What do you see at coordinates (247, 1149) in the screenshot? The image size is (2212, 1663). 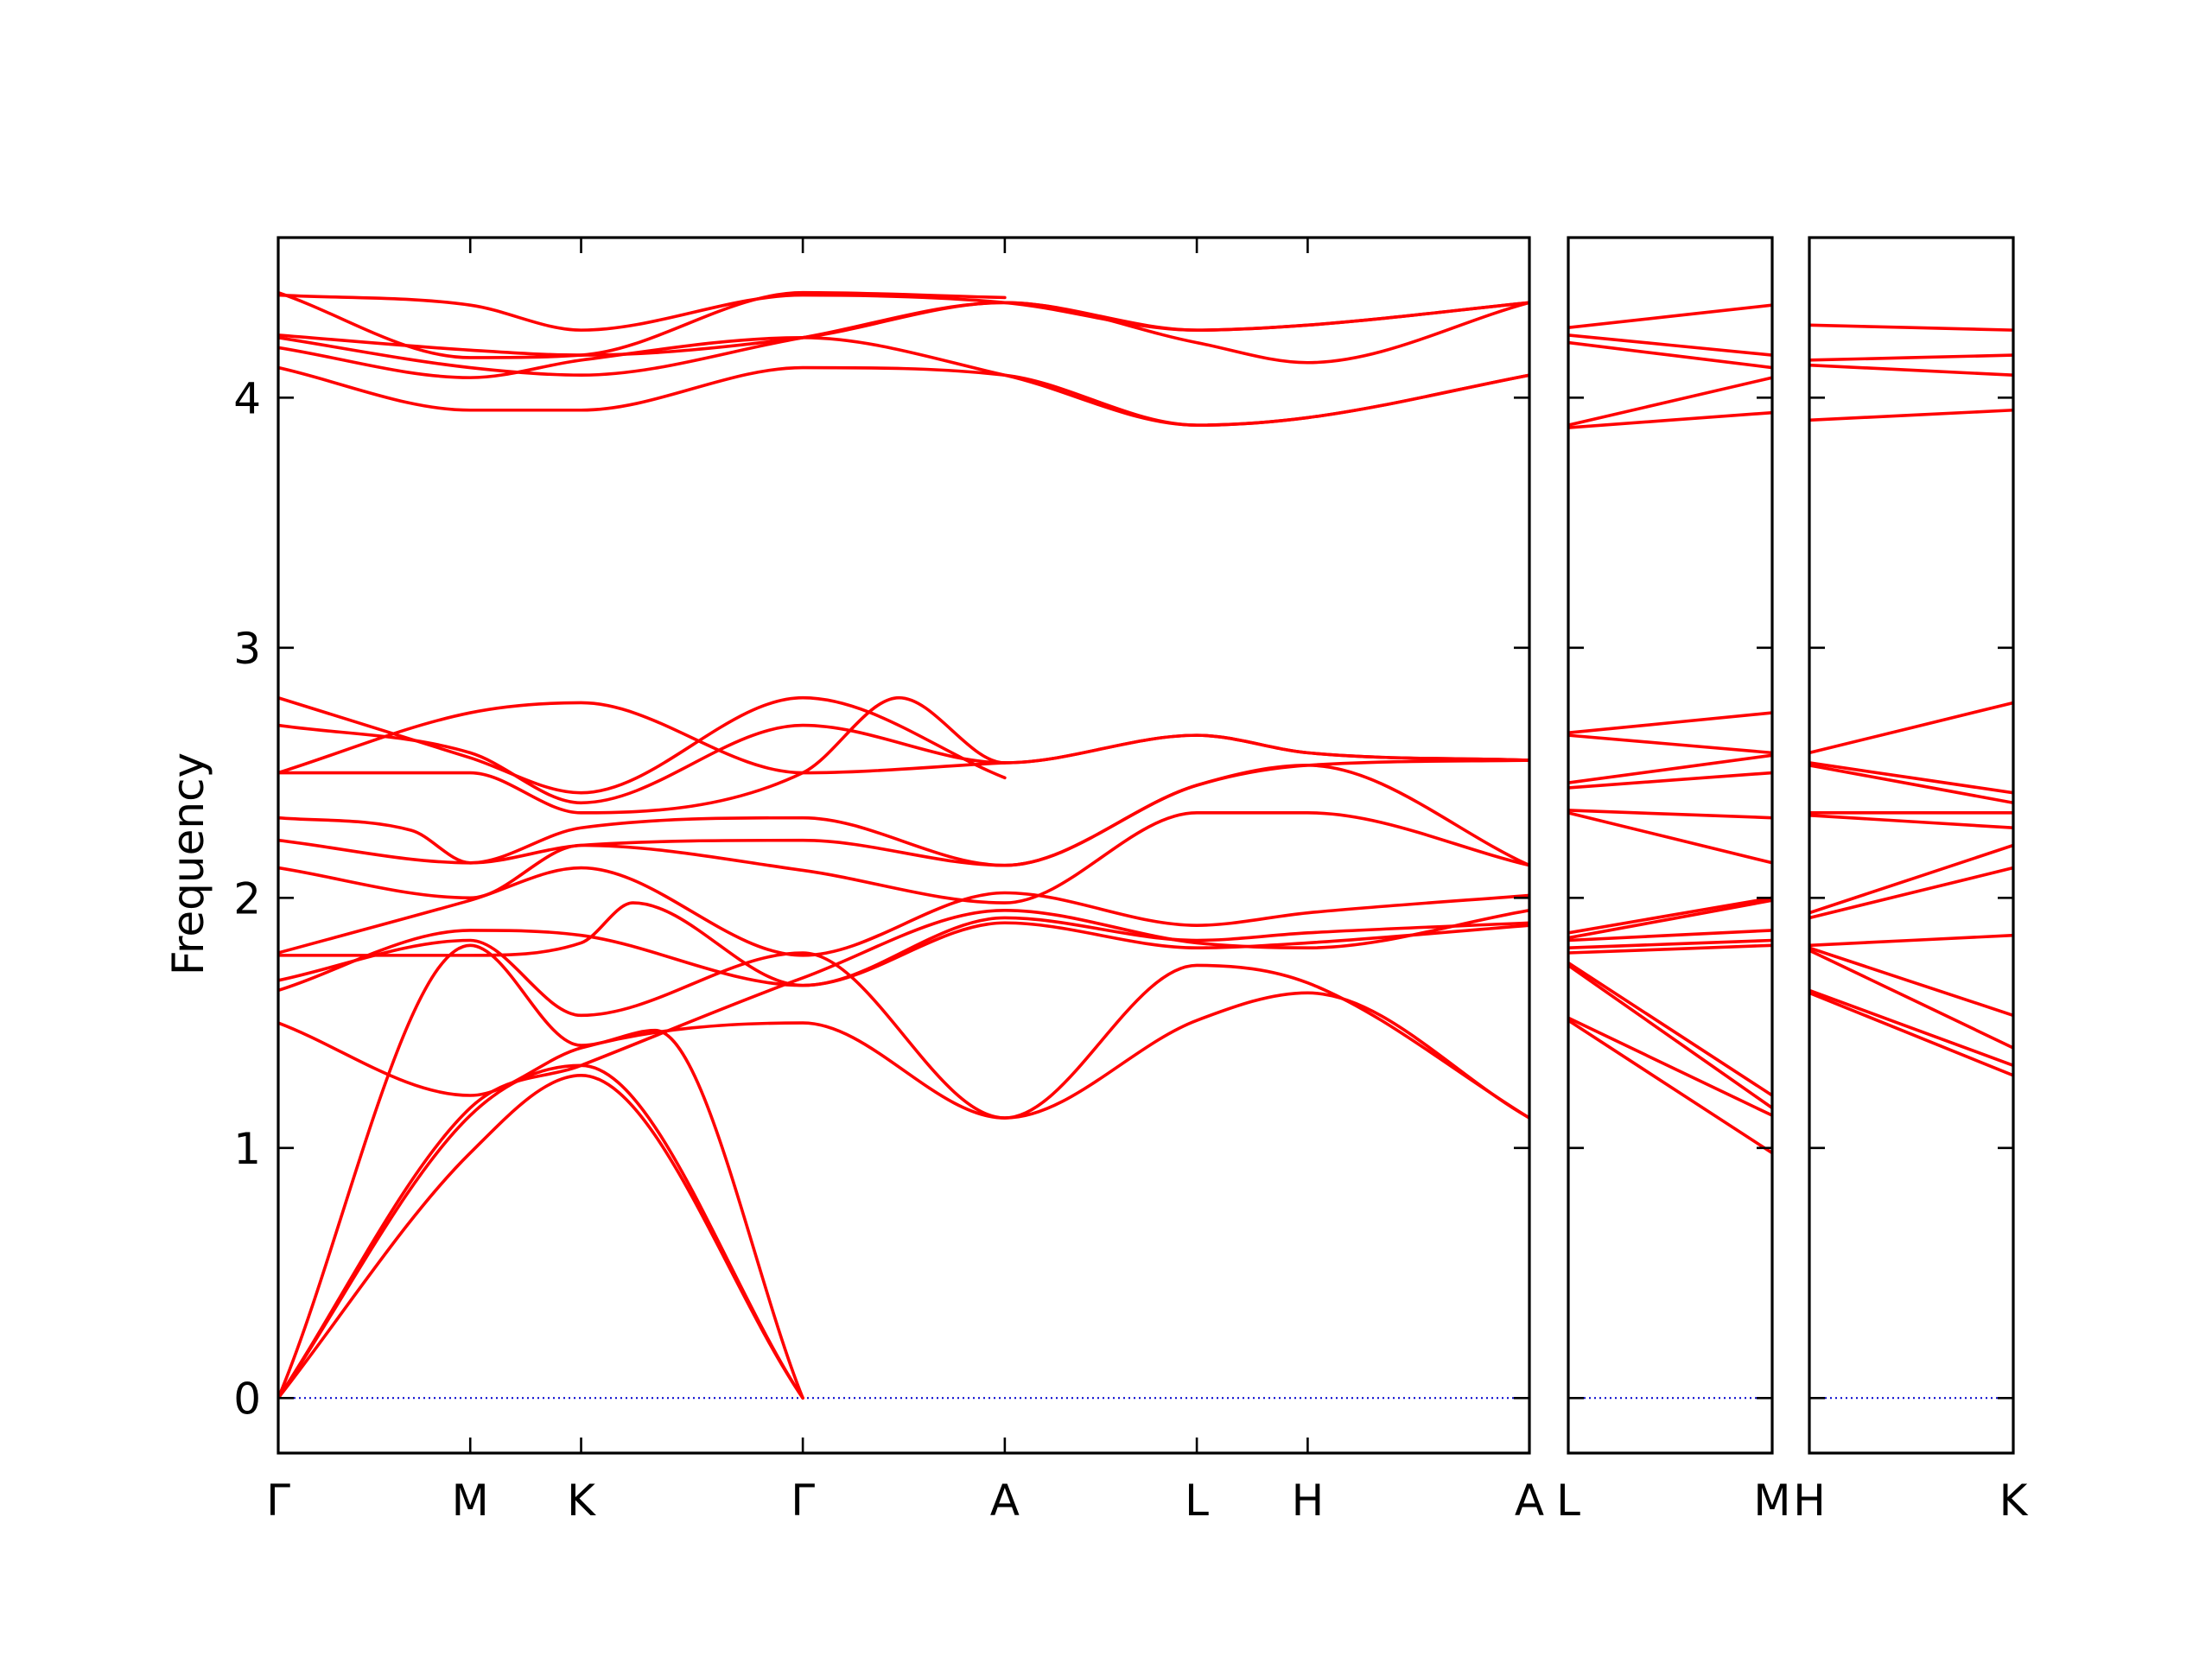 I see `y-tick-label: 1` at bounding box center [247, 1149].